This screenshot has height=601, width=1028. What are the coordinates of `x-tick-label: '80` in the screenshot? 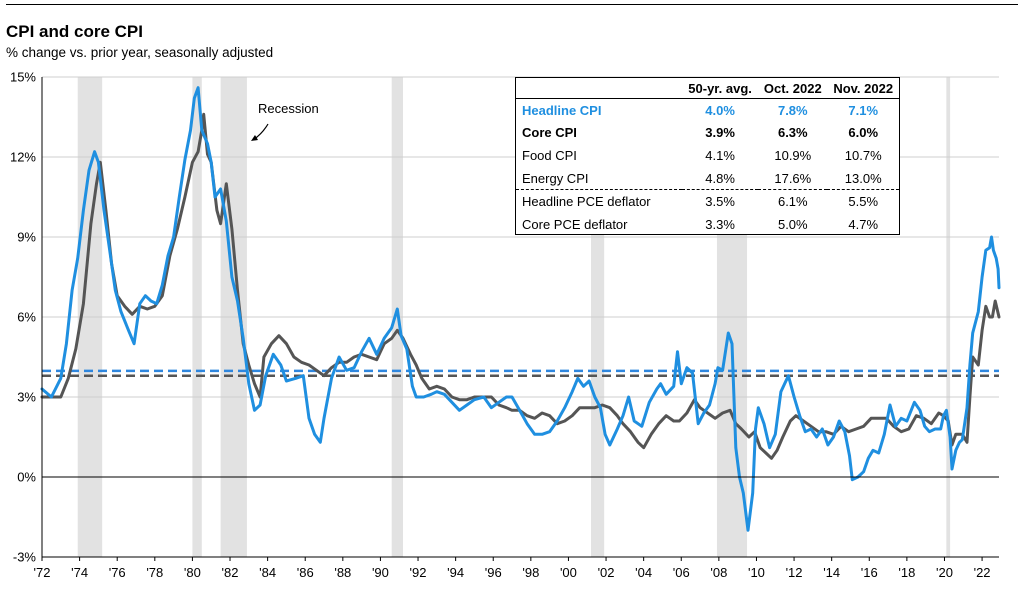 It's located at (192, 572).